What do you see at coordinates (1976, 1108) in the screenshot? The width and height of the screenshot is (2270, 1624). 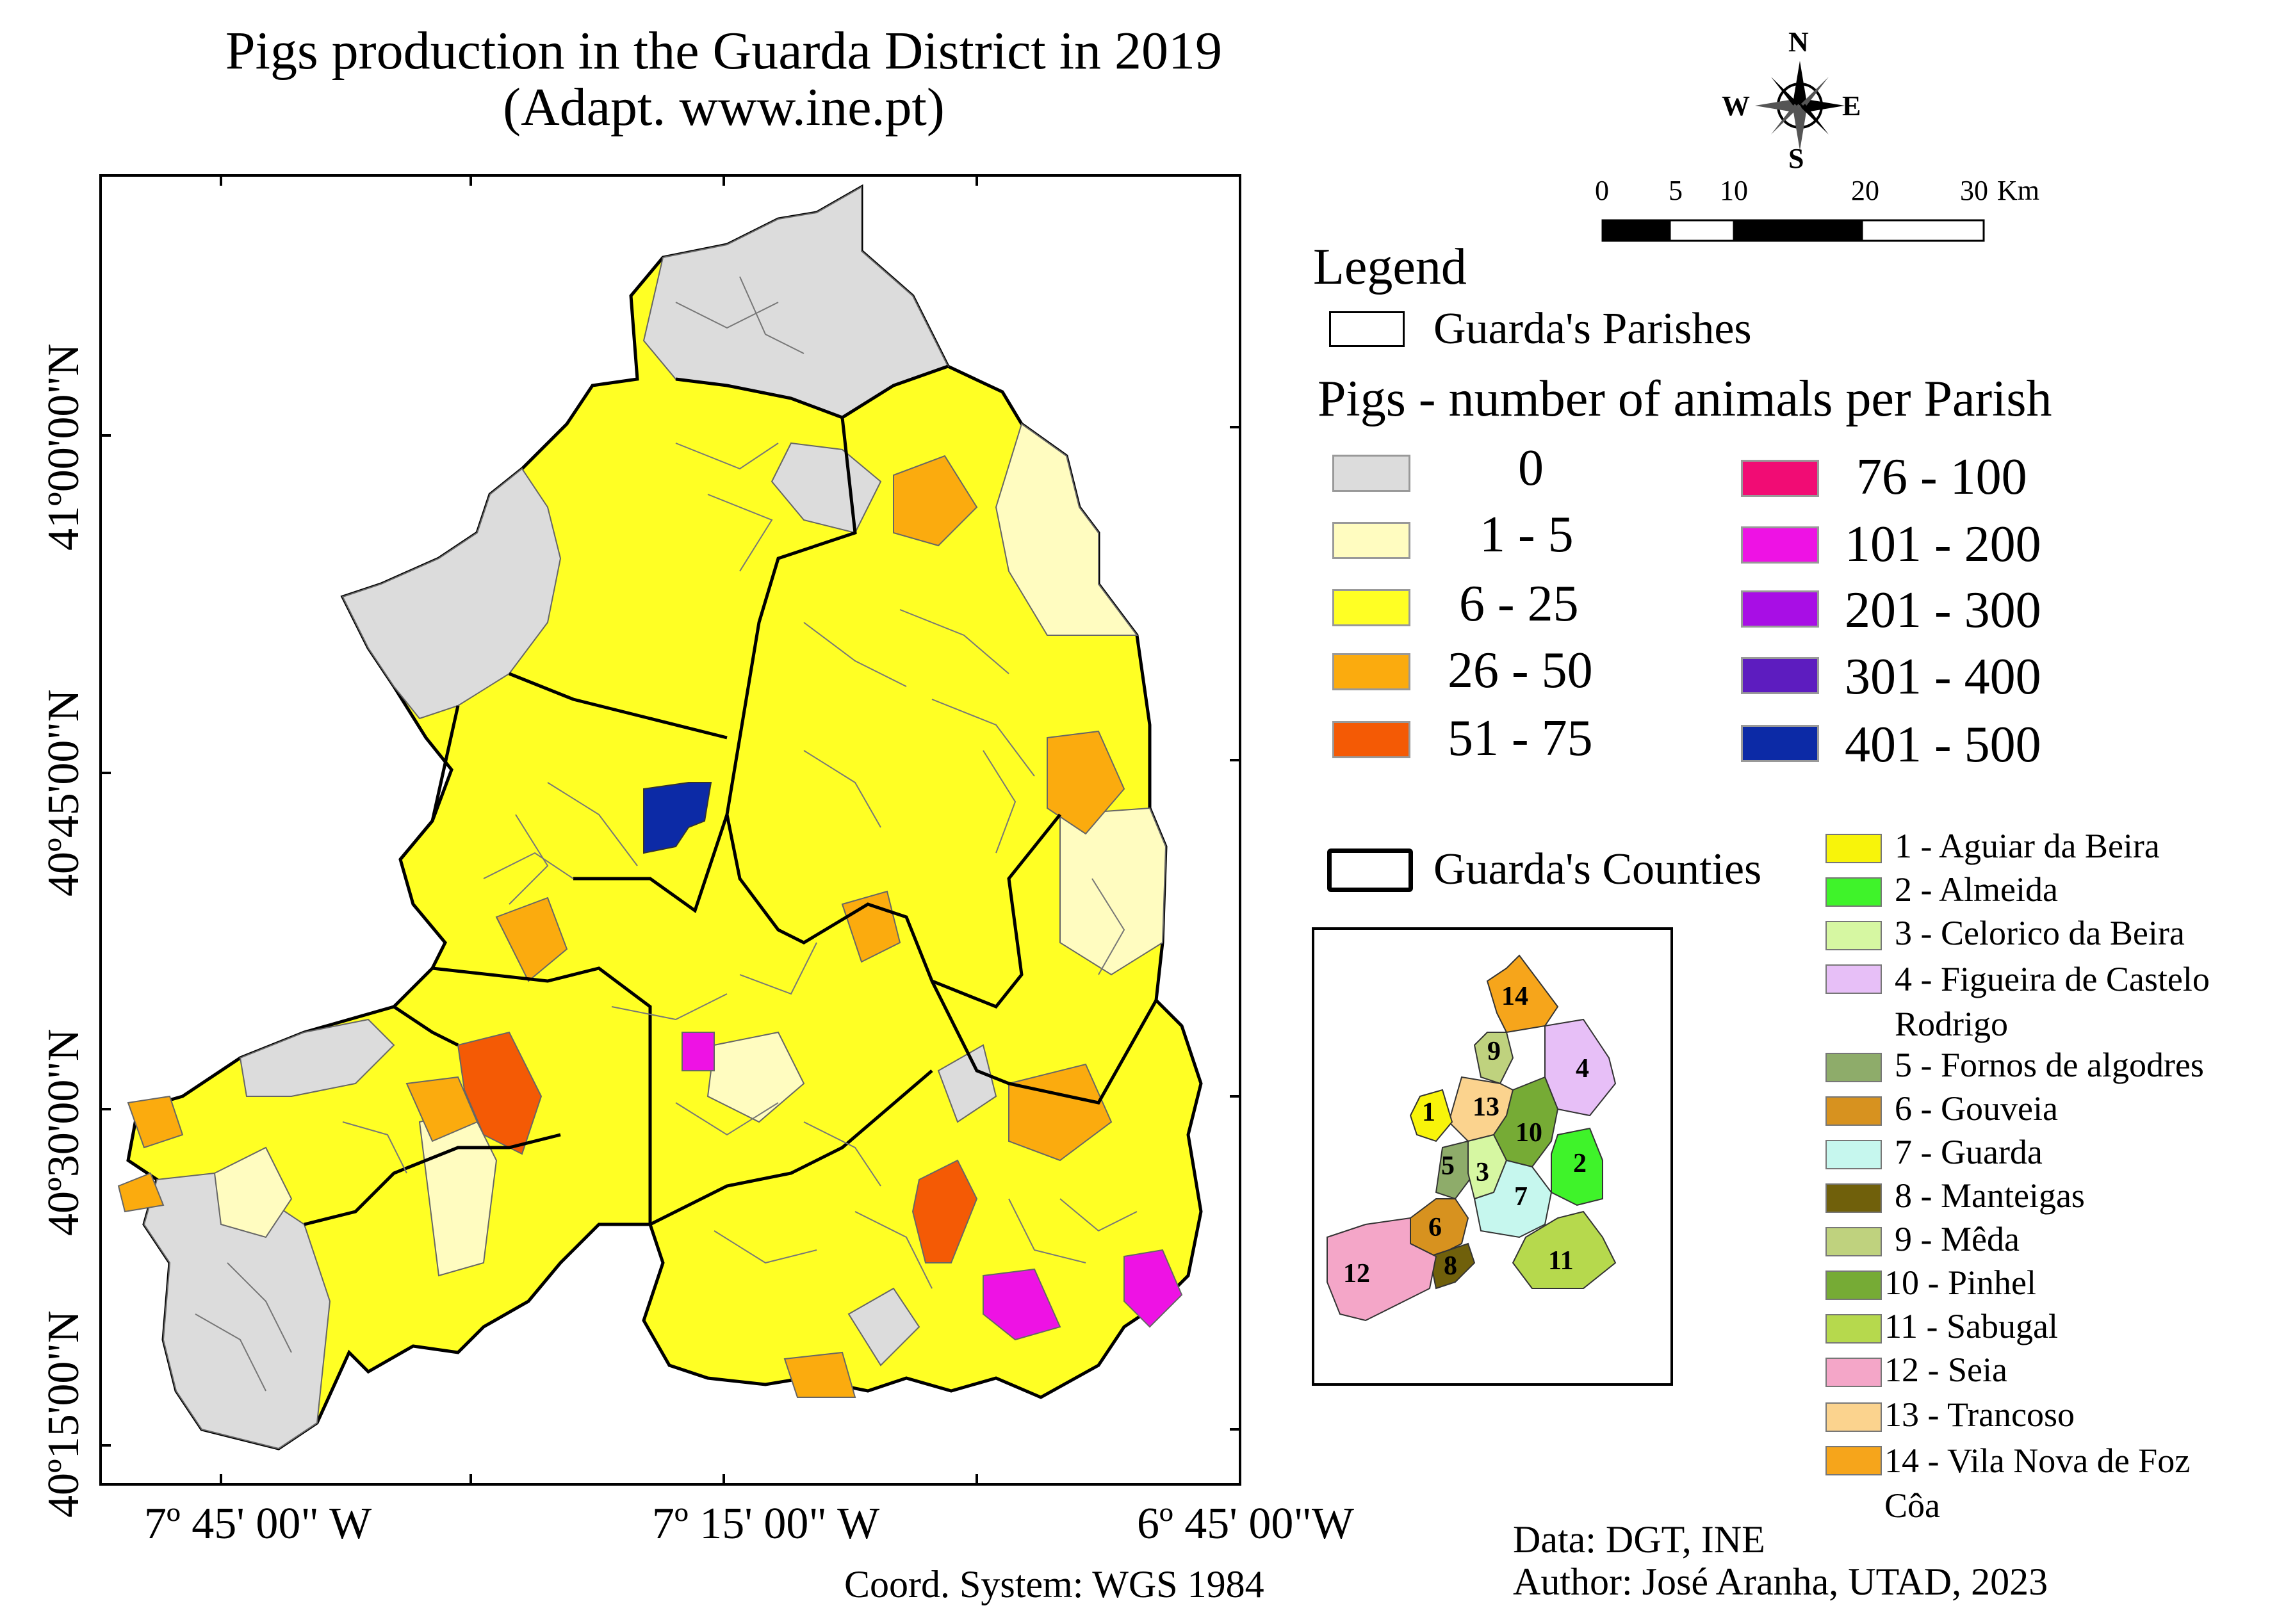 I see `county-label-6: 6 - Gouveia` at bounding box center [1976, 1108].